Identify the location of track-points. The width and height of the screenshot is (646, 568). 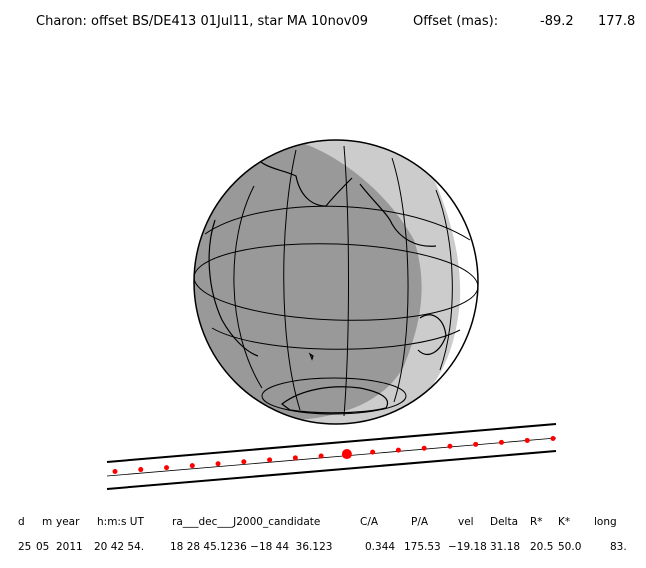
(334, 455).